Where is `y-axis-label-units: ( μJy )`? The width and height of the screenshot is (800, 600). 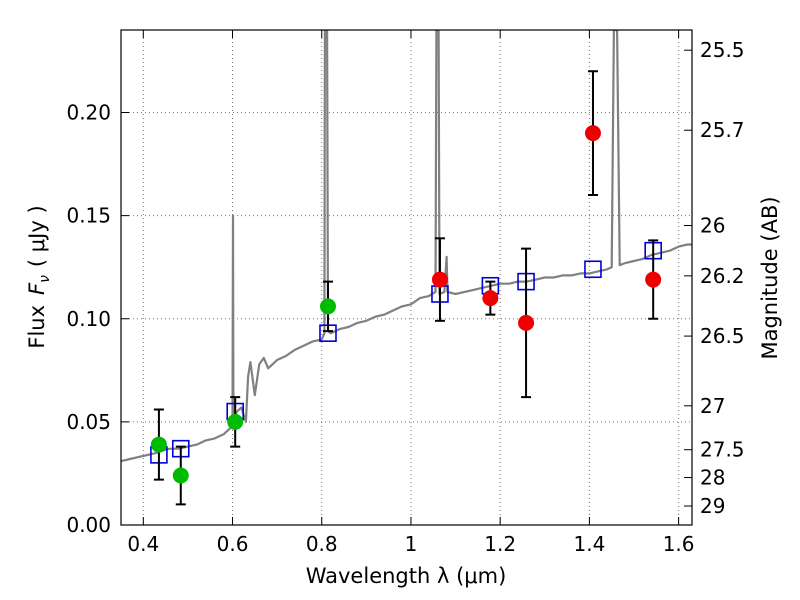 y-axis-label-units: ( μJy ) is located at coordinates (37, 236).